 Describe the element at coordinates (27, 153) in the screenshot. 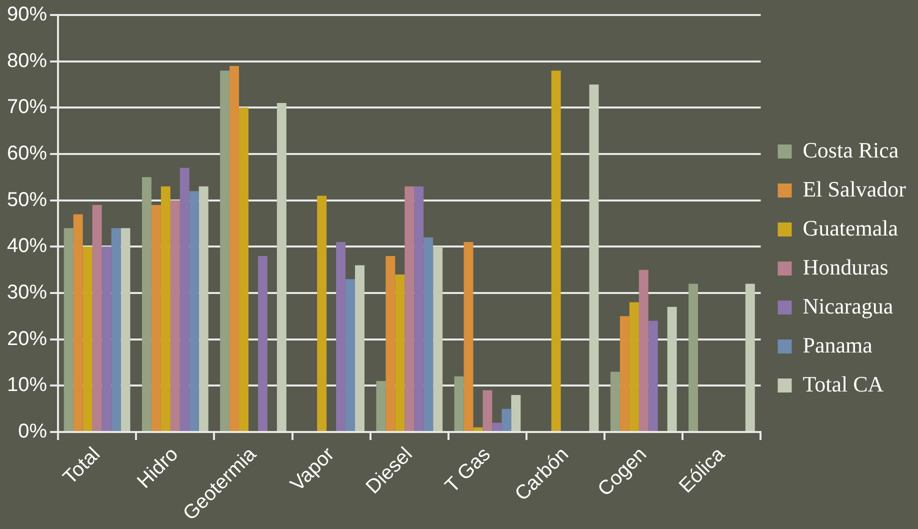

I see `y-tick-label: 60%` at that location.